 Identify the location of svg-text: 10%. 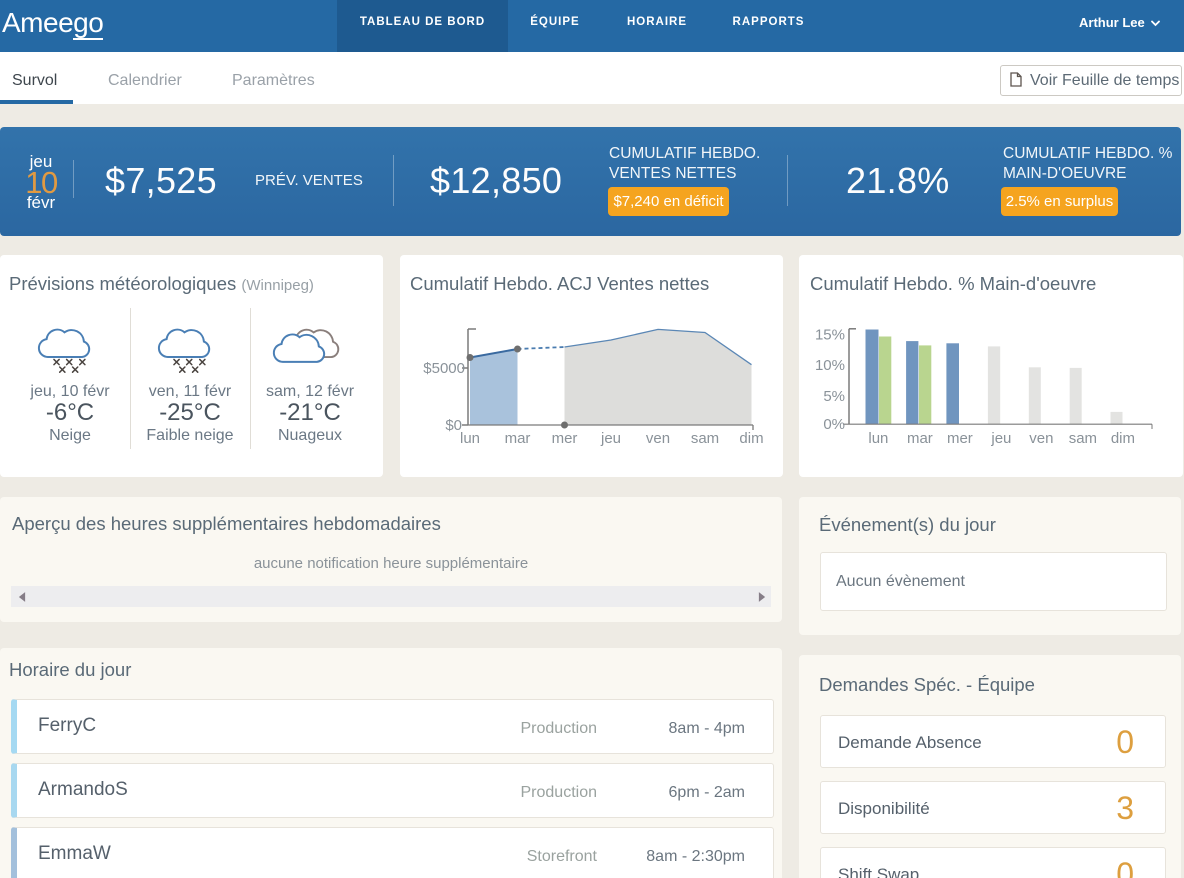
(830, 365).